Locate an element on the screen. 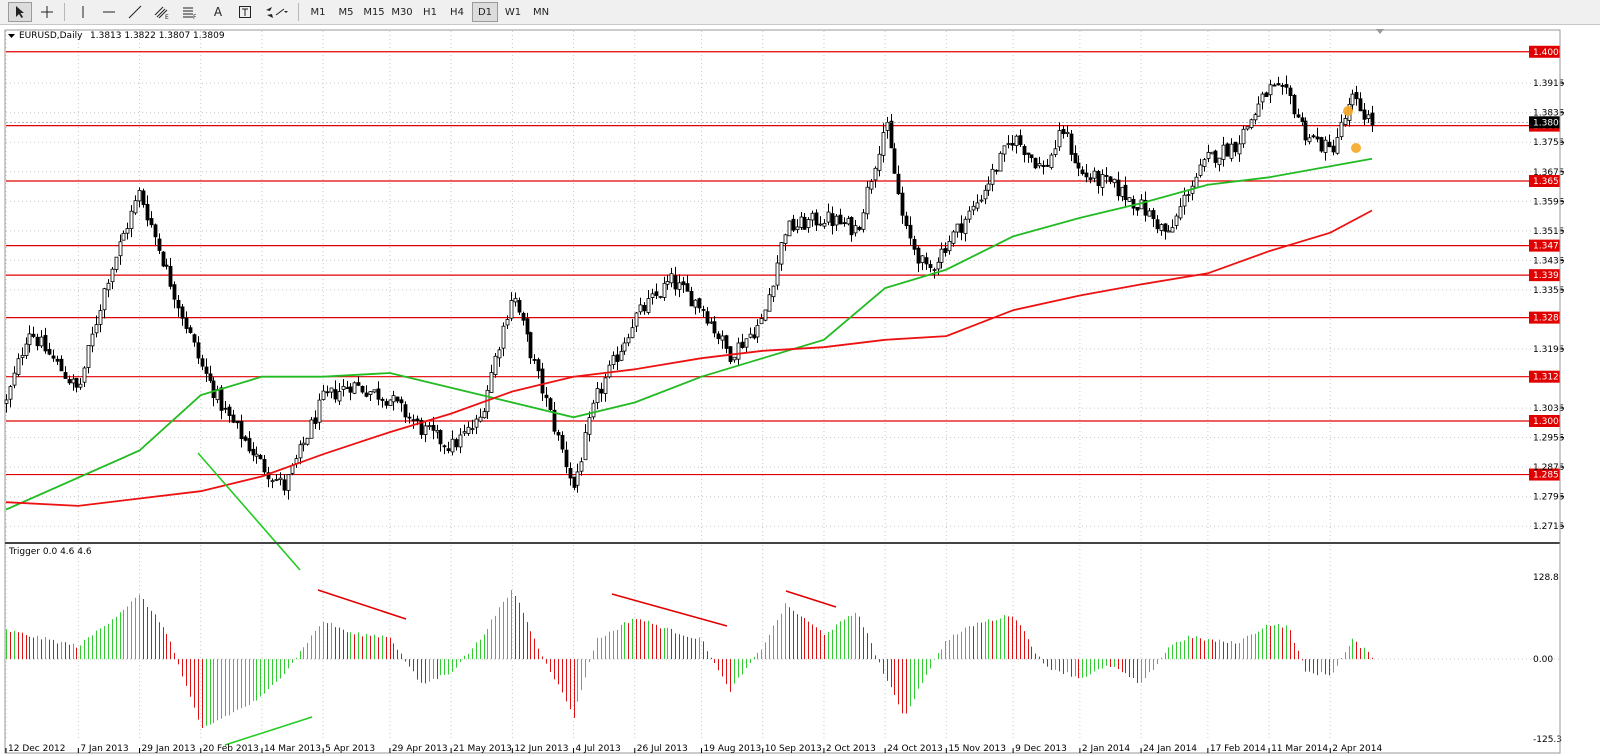 The image size is (1600, 756). timeframe-button-m1: M1 is located at coordinates (318, 12).